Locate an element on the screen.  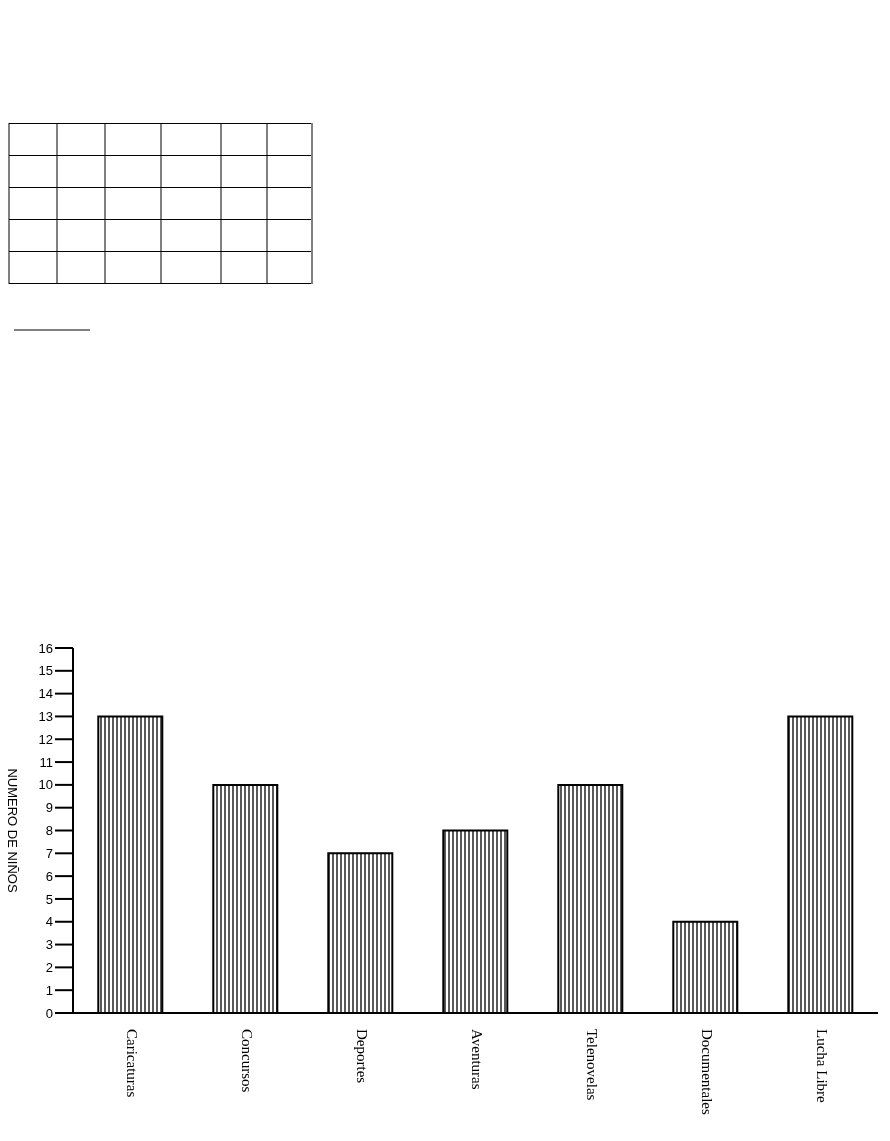
y-tick-label: 3 is located at coordinates (49, 945).